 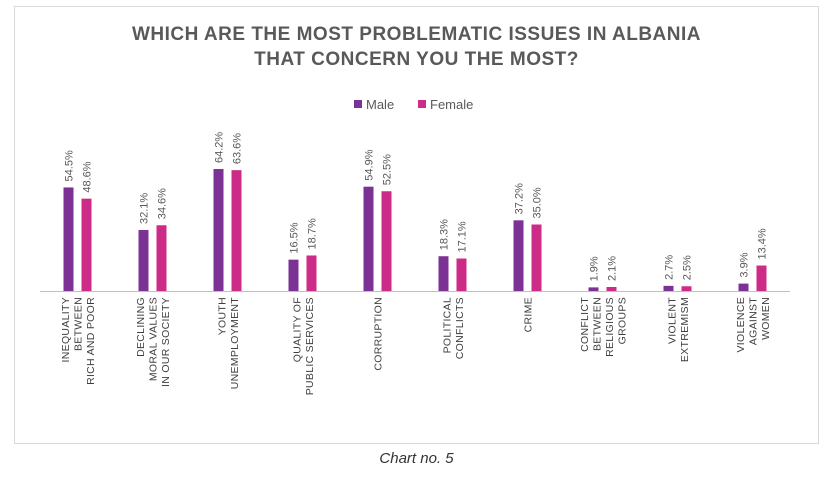 What do you see at coordinates (358, 104) in the screenshot?
I see `legend-swatch-male` at bounding box center [358, 104].